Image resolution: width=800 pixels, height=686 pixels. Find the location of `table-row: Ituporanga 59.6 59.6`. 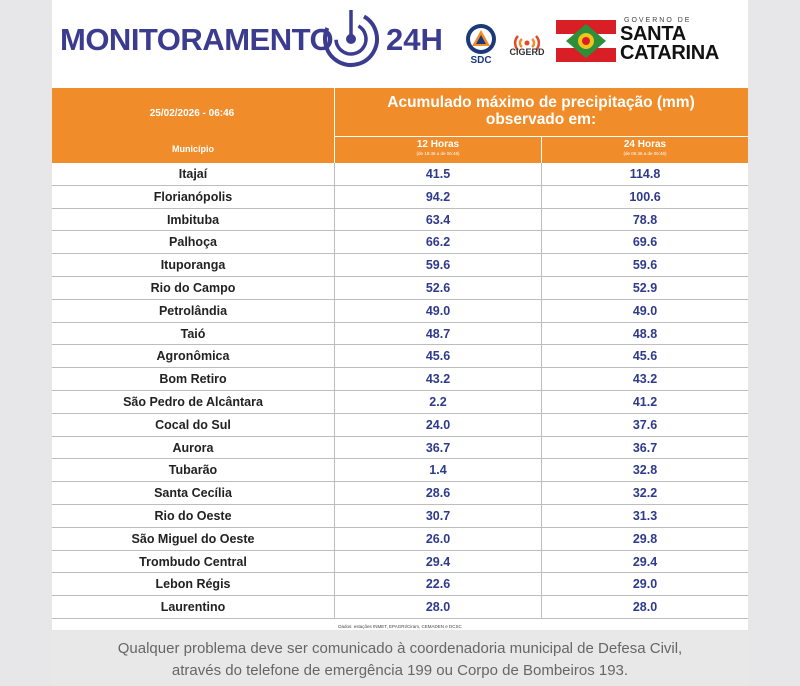

table-row: Ituporanga 59.6 59.6 is located at coordinates (400, 265).